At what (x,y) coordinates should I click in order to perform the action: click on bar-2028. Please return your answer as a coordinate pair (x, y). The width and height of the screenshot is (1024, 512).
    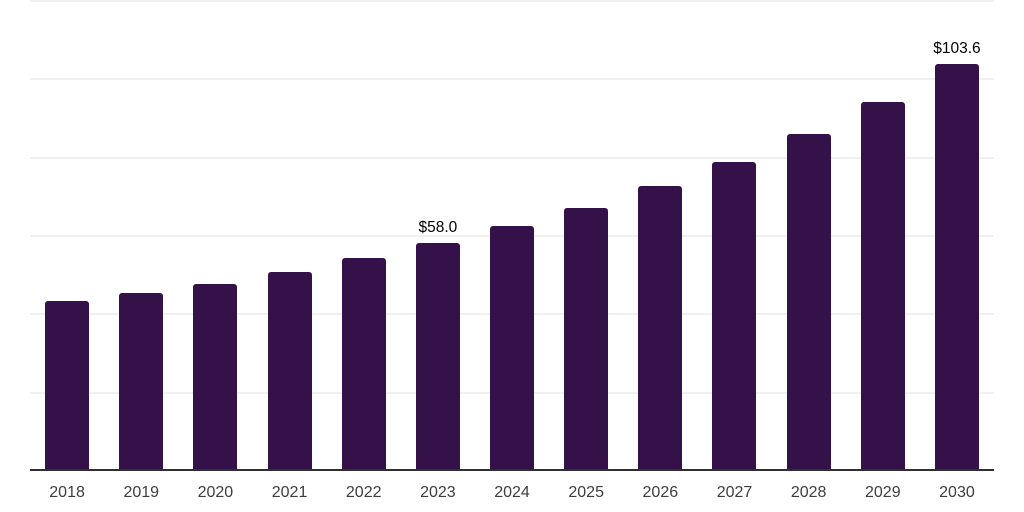
    Looking at the image, I should click on (808, 302).